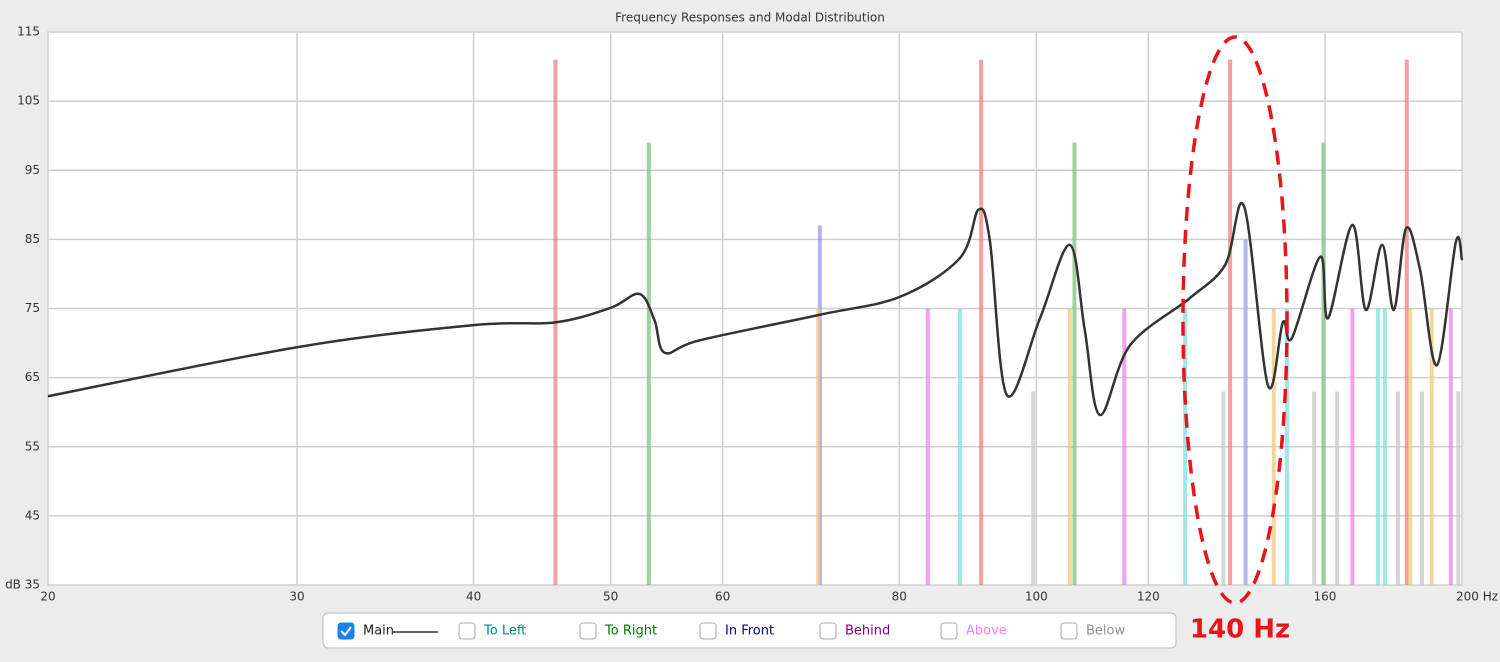 This screenshot has width=1500, height=662. I want to click on highlight-ellipse, so click(1235, 320).